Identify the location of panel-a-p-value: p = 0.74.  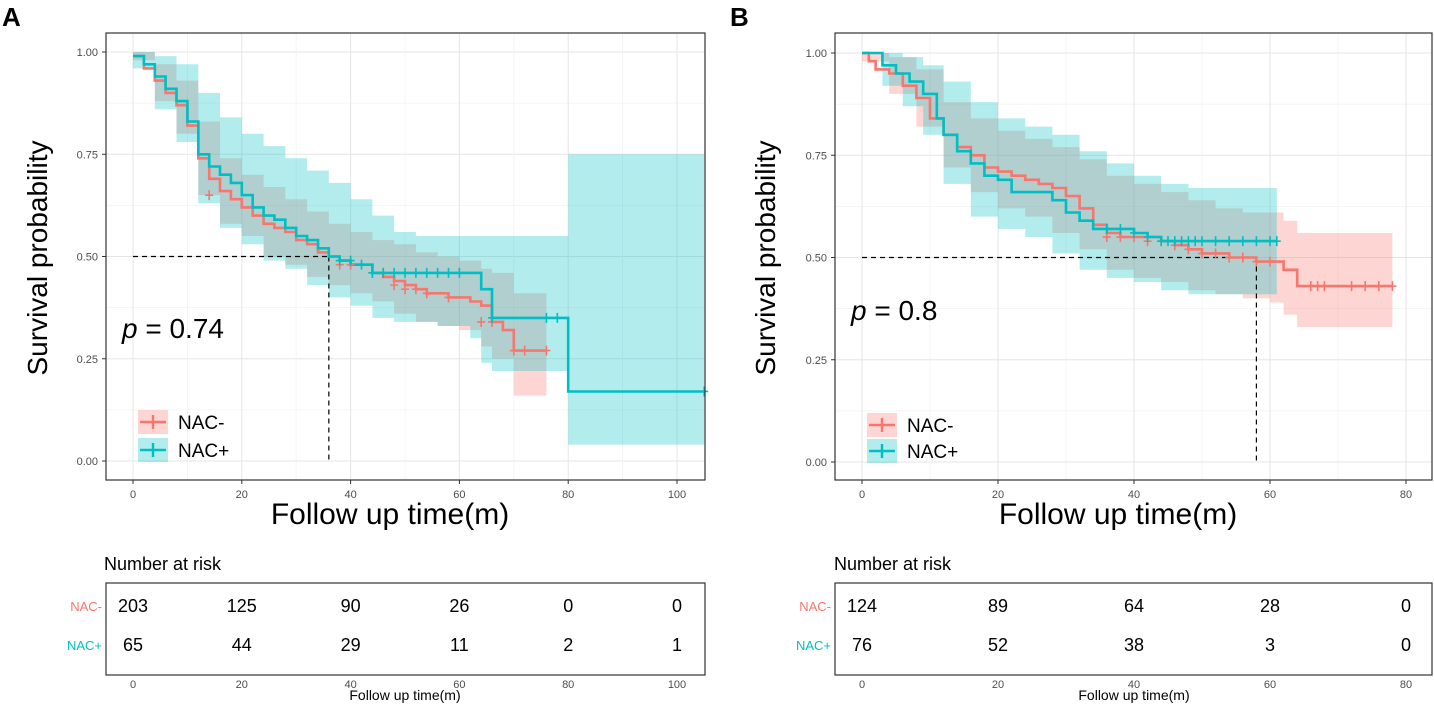
(172, 328).